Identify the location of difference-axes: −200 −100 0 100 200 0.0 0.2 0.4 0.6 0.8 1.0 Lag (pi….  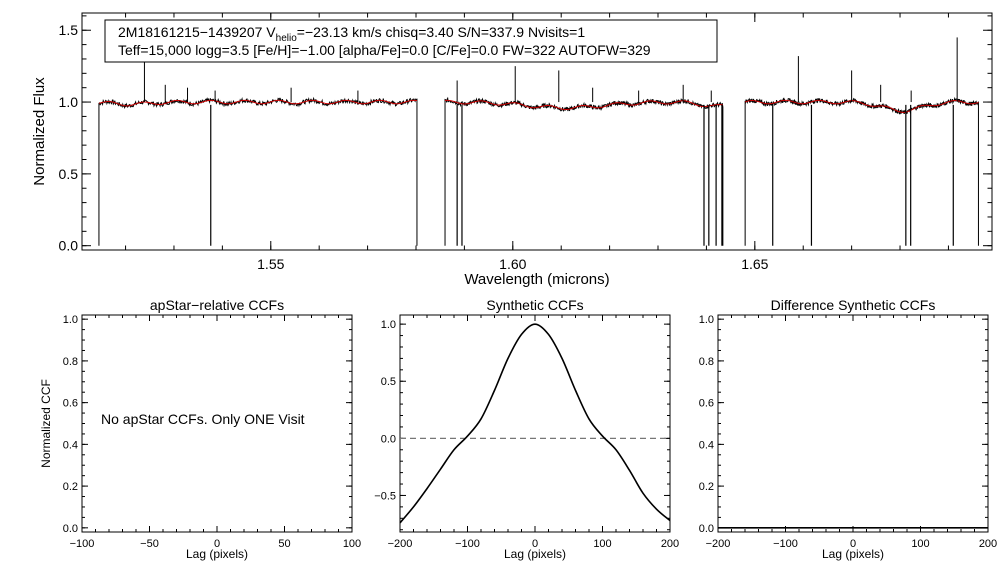
(848, 429).